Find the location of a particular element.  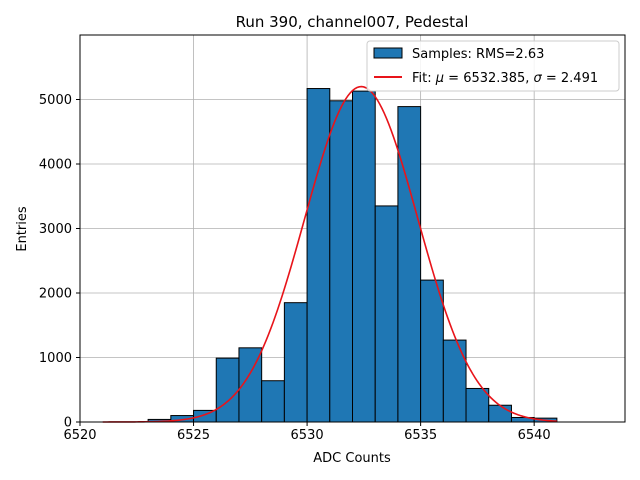

x-axis: 6520 6525 6530 6535 6540 is located at coordinates (307, 432).